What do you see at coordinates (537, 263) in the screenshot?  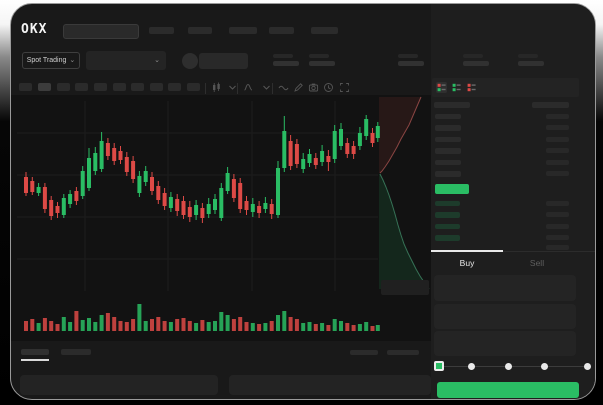 I see `tab-sell: Sell` at bounding box center [537, 263].